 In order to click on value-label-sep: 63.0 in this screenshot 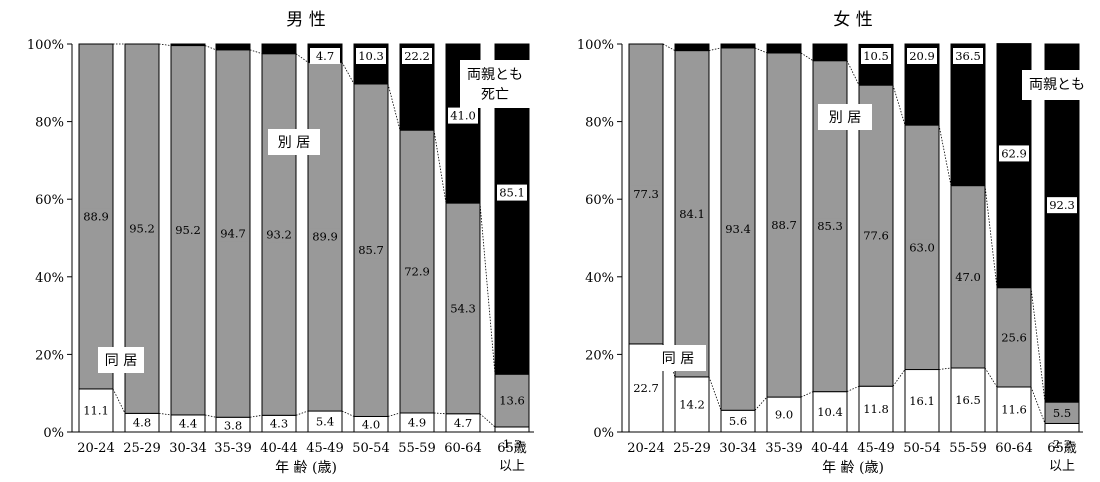, I will do `click(922, 247)`.